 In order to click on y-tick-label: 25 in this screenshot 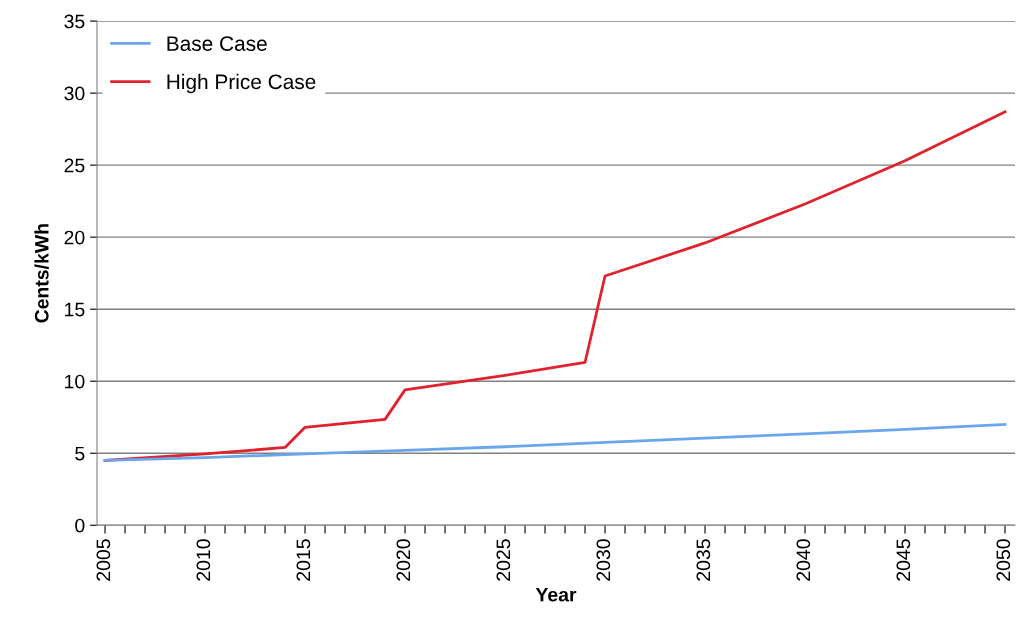, I will do `click(74, 165)`.